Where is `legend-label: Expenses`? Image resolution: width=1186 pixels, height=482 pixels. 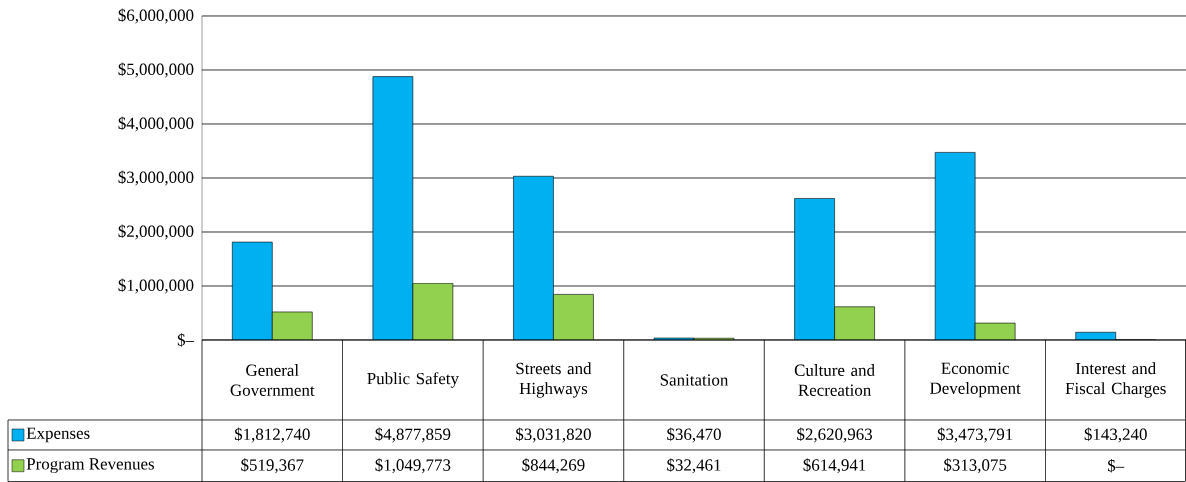
legend-label: Expenses is located at coordinates (58, 435).